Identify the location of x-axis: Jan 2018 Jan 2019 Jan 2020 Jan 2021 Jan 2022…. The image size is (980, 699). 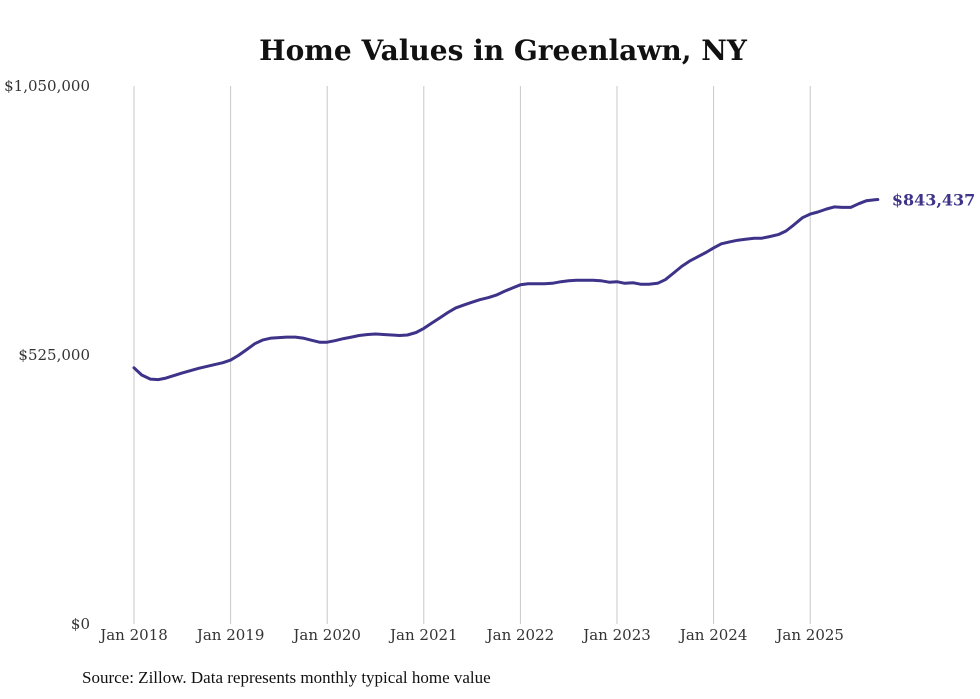
(471, 635).